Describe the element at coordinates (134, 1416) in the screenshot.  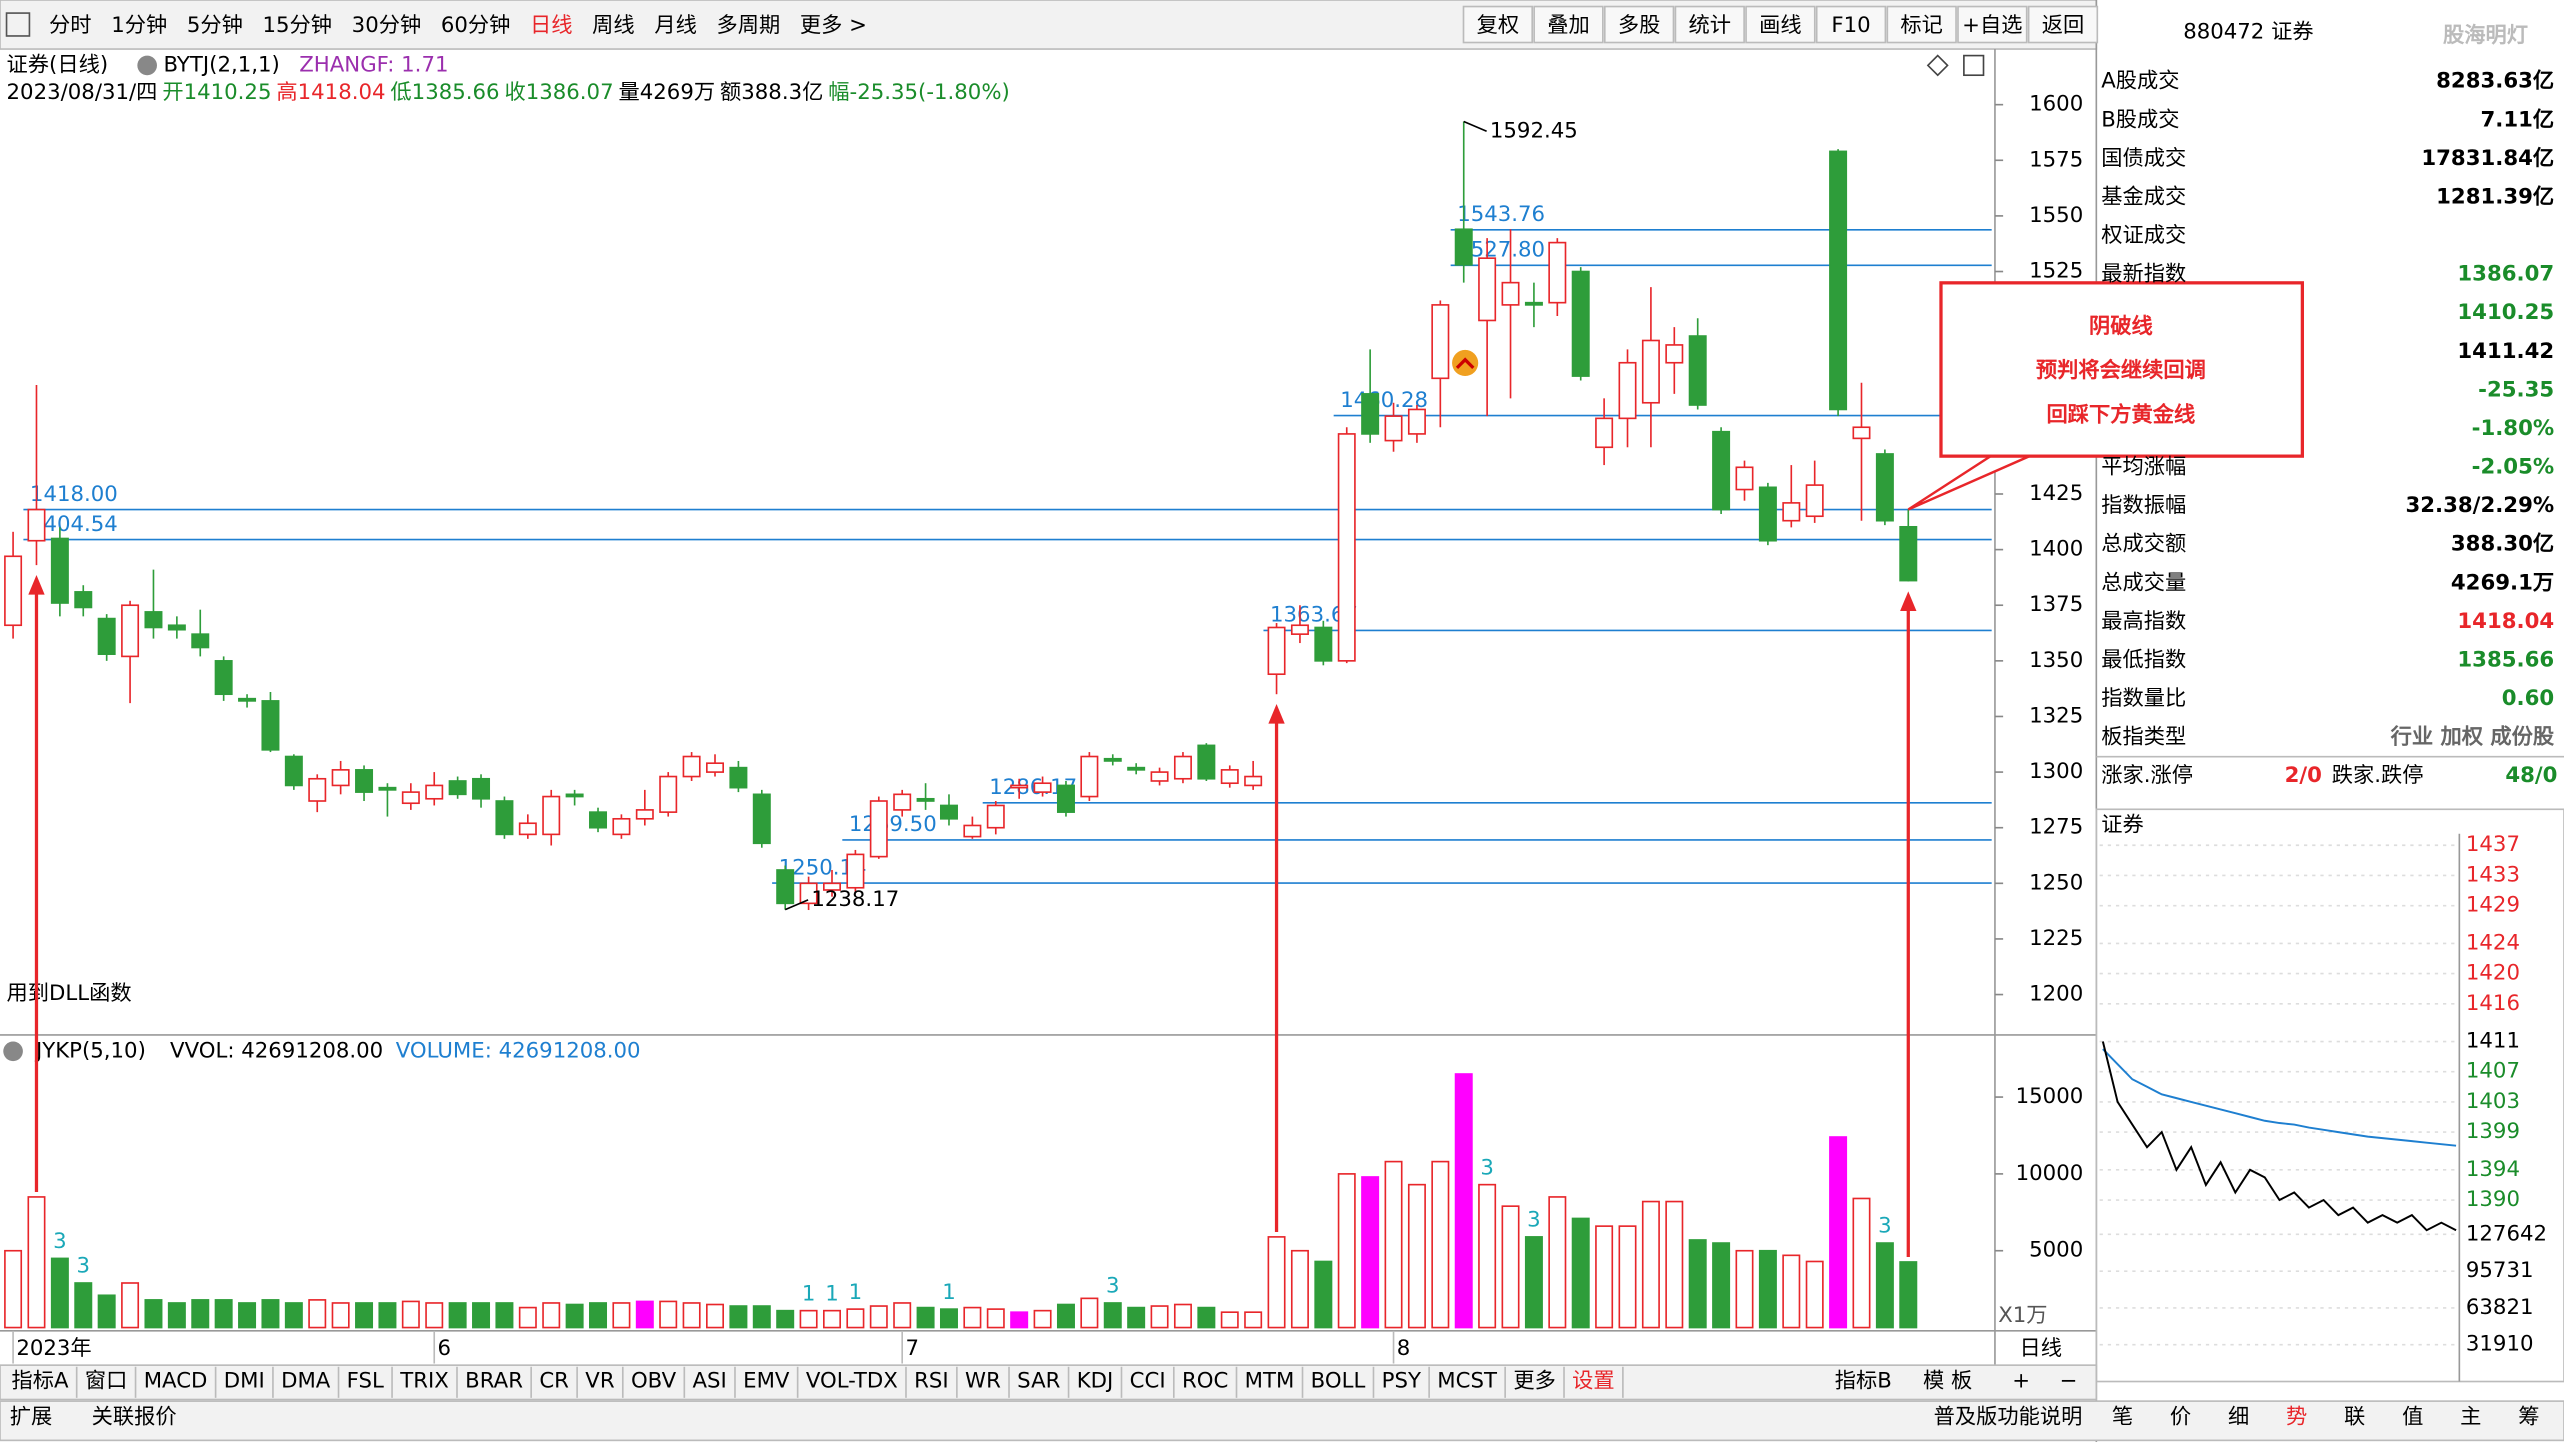
I see `status-tab: 关联报价` at that location.